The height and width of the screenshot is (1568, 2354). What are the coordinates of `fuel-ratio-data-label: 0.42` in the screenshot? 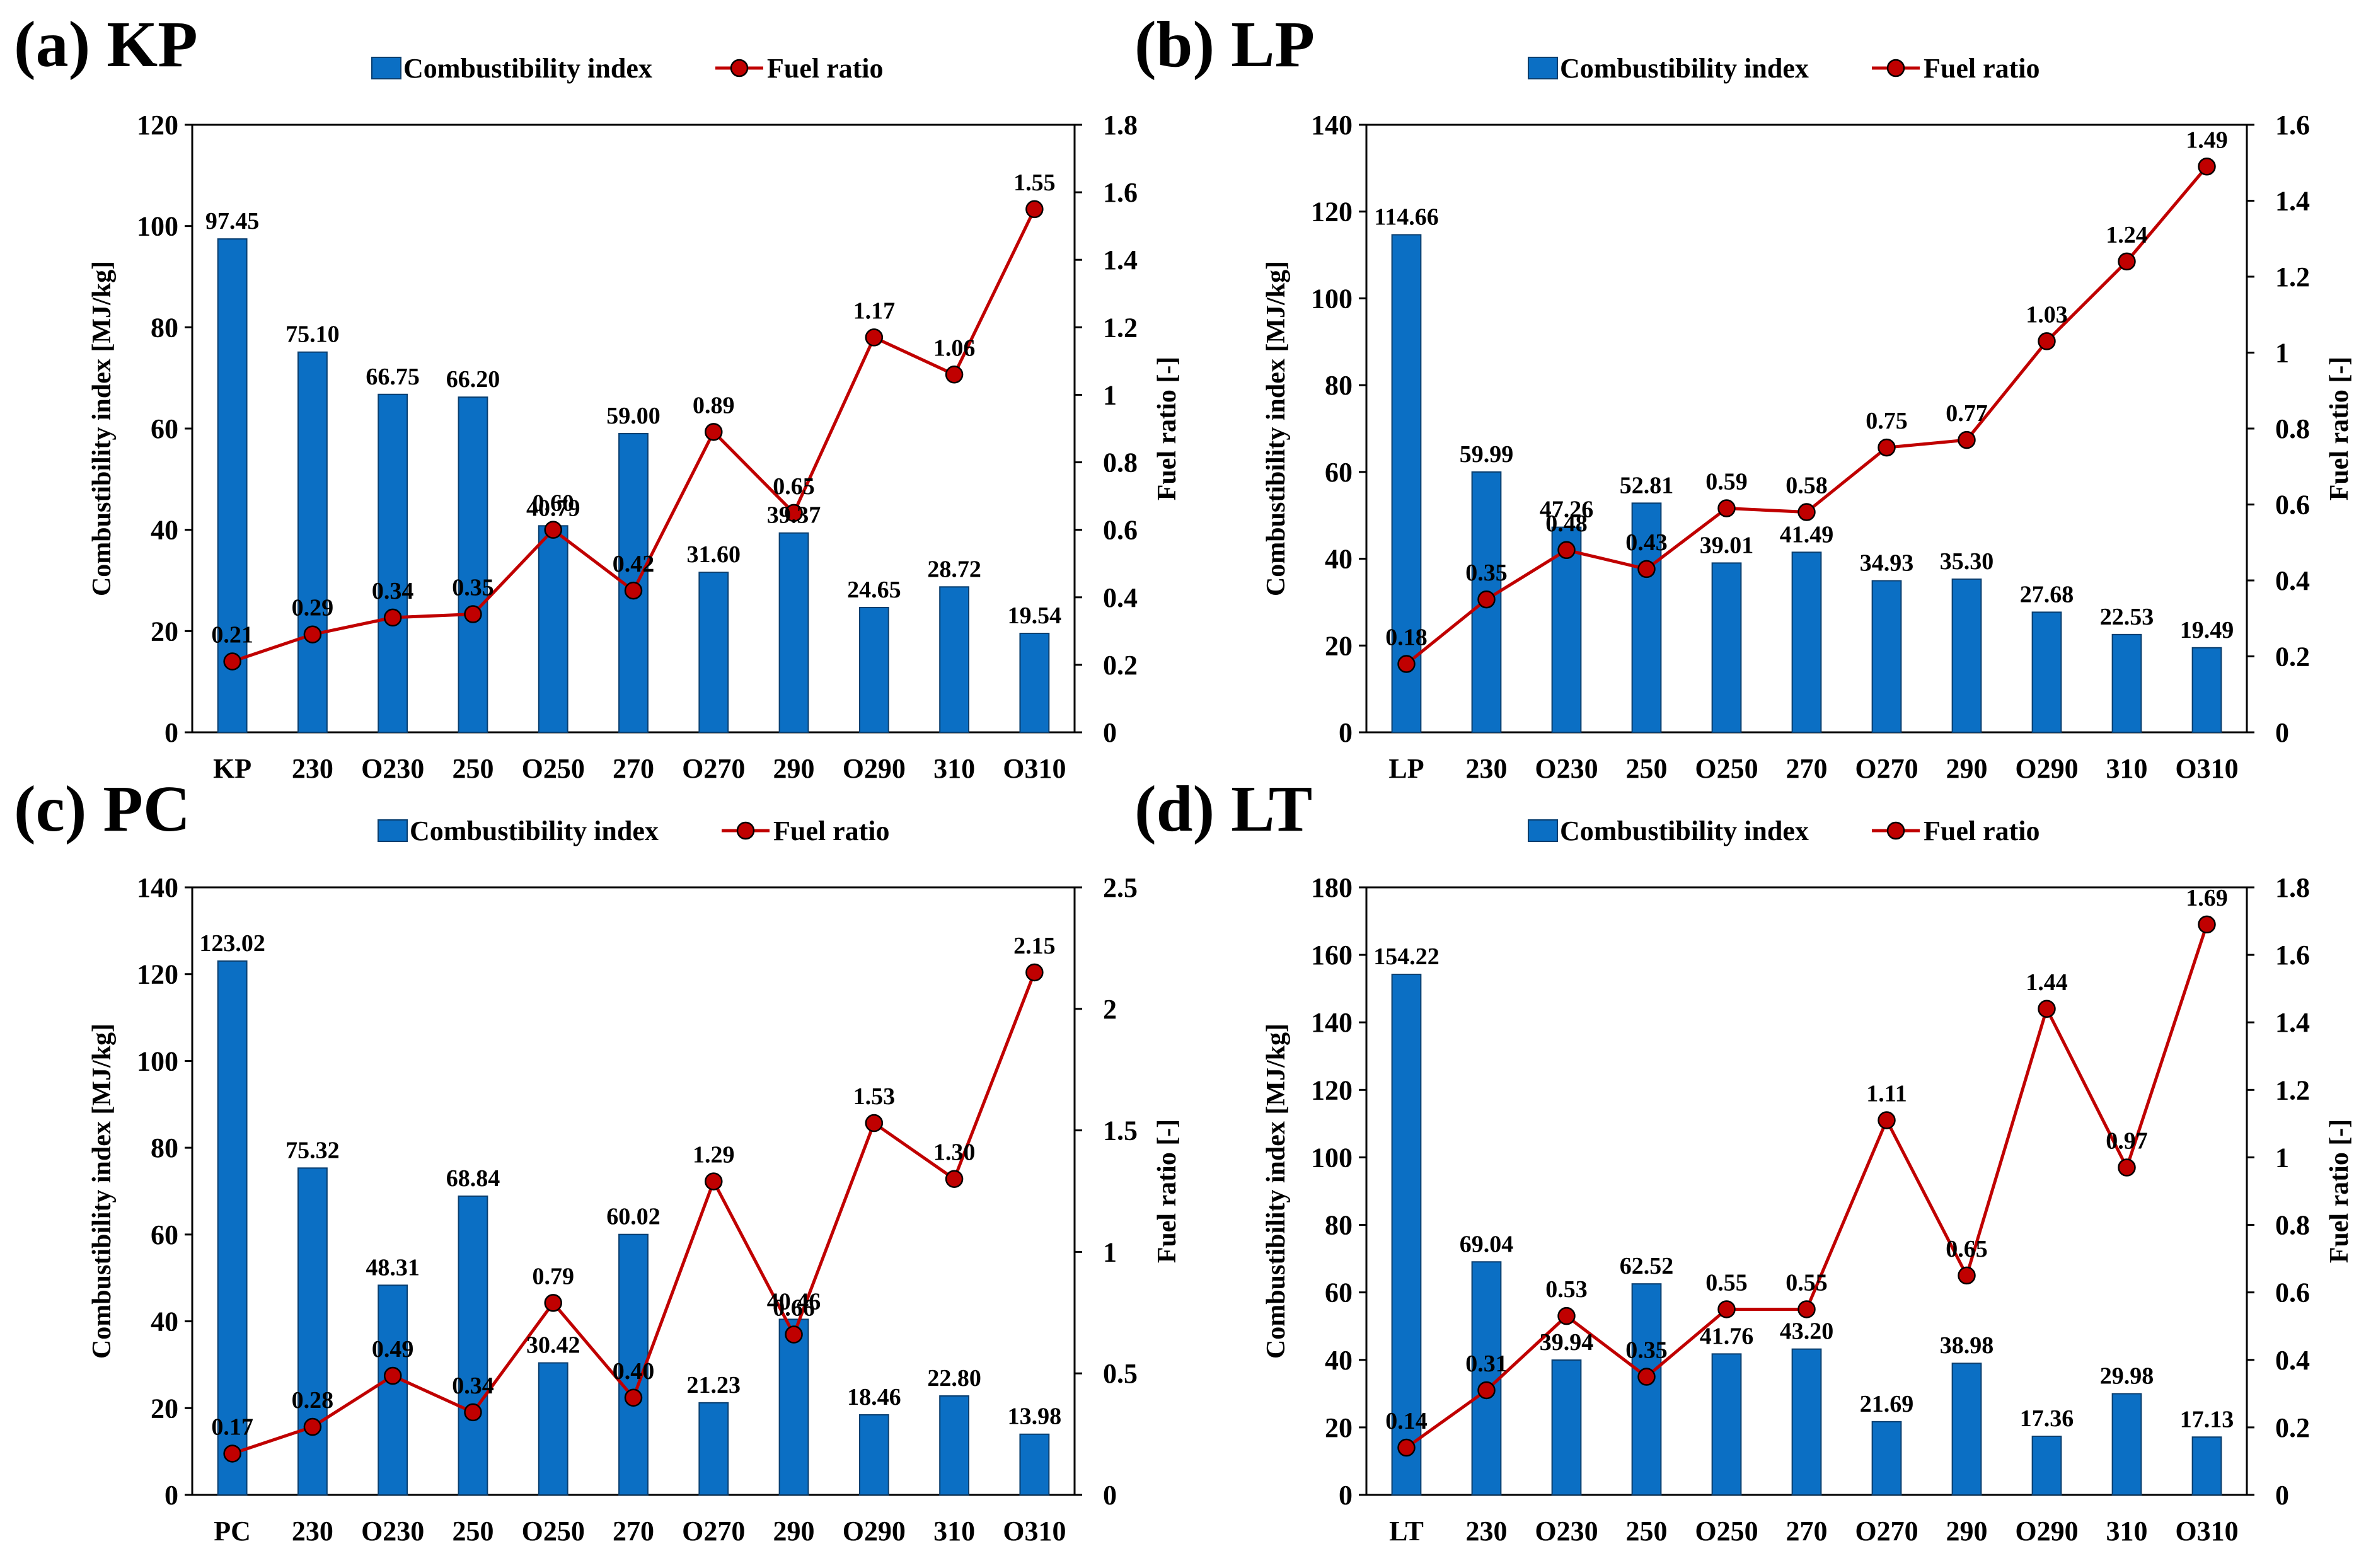 It's located at (634, 564).